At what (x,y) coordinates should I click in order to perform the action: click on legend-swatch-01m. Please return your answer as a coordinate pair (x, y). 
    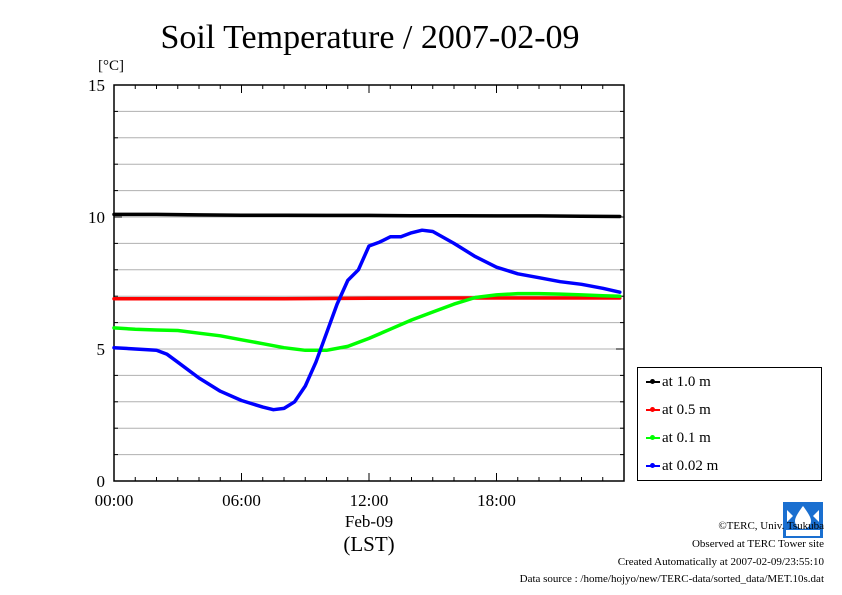
    Looking at the image, I should click on (653, 437).